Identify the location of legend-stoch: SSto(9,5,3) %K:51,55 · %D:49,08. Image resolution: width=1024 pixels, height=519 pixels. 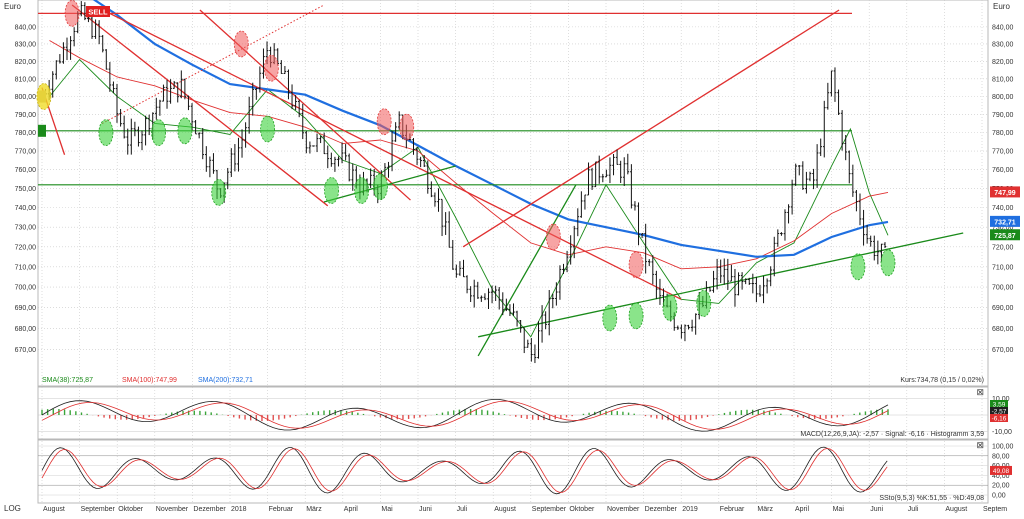
(931, 498).